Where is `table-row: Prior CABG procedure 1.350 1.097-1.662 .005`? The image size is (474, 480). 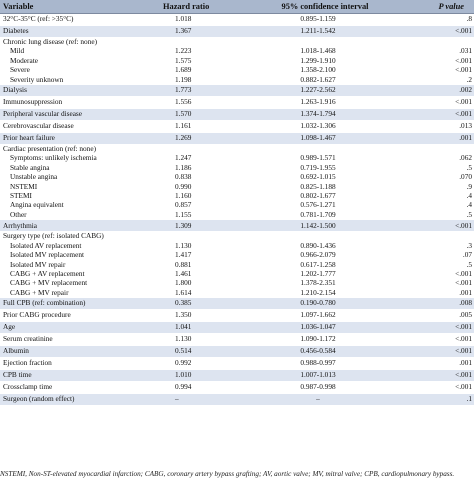
table-row: Prior CABG procedure 1.350 1.097-1.662 .005 is located at coordinates (237, 316).